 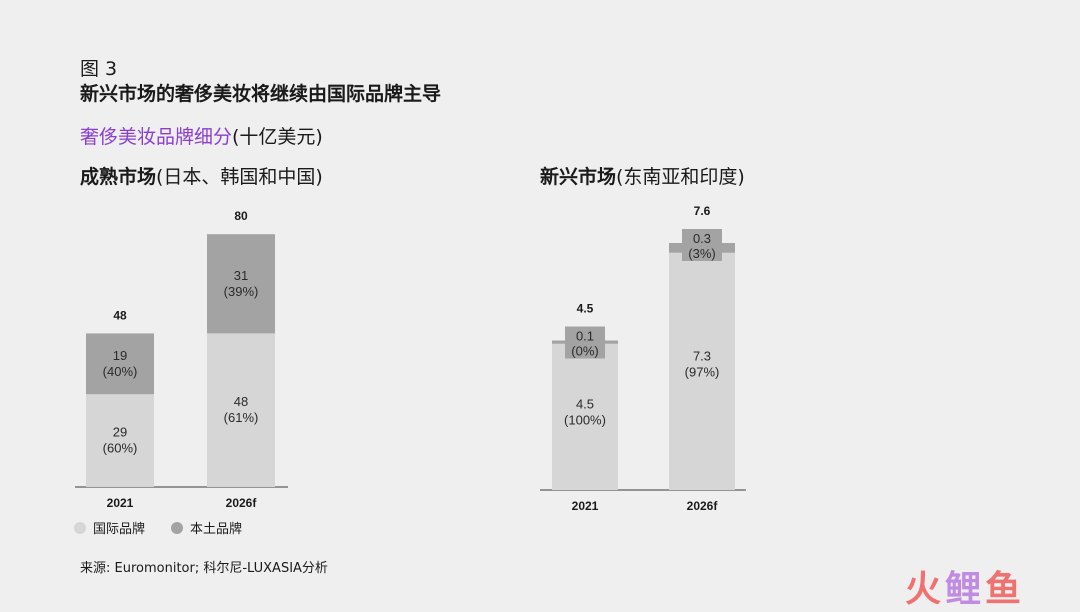 I want to click on mature-total-2026f: 80, so click(x=241, y=216).